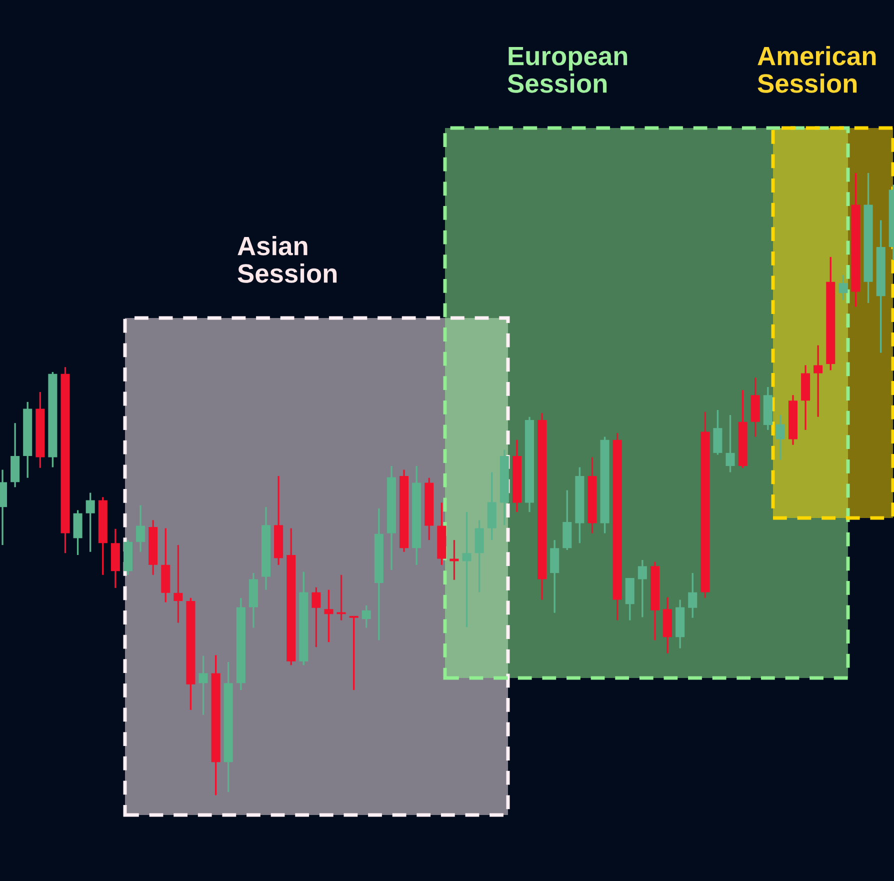 Image resolution: width=894 pixels, height=881 pixels. Describe the element at coordinates (817, 69) in the screenshot. I see `text: American Session` at that location.